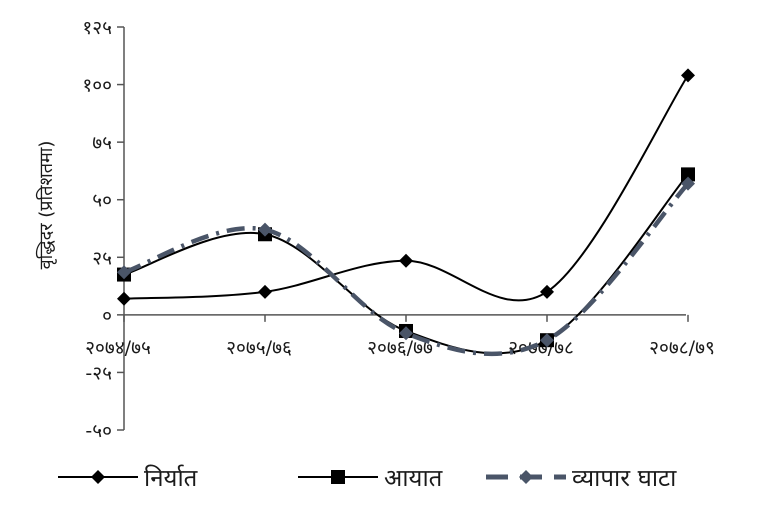 Image resolution: width=757 pixels, height=505 pixels. What do you see at coordinates (102, 143) in the screenshot?
I see `y-tick-label: ७५` at bounding box center [102, 143].